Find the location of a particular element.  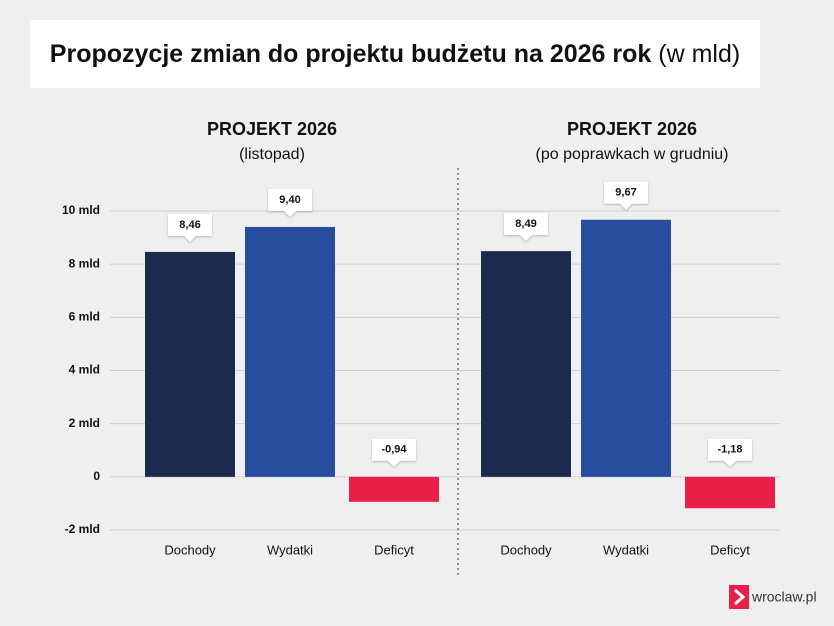

panel-subtitle: (listopad) is located at coordinates (272, 154).